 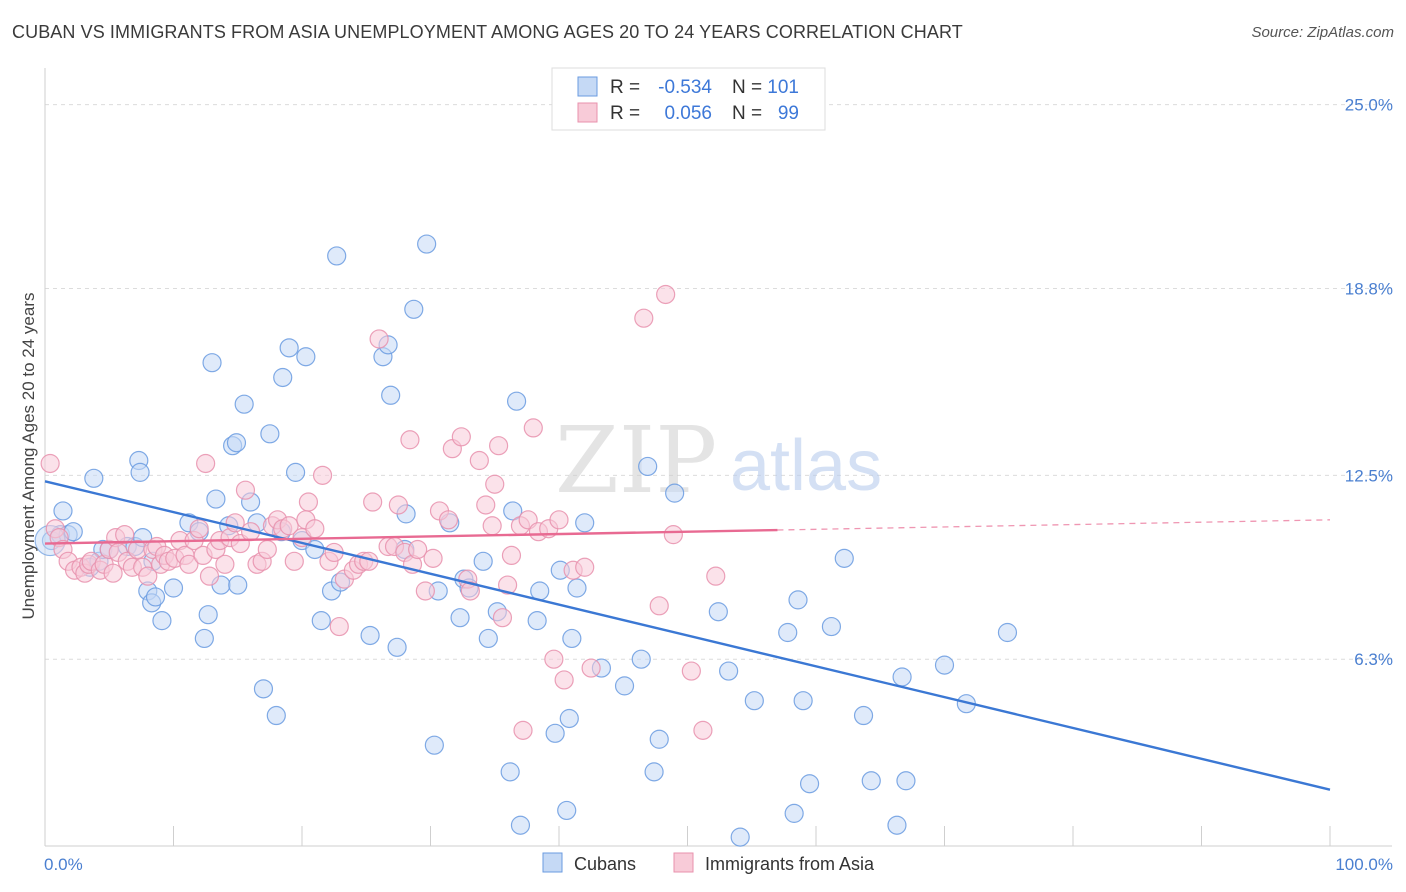 I want to click on legend-n-value-cubans: 101, so click(x=783, y=87).